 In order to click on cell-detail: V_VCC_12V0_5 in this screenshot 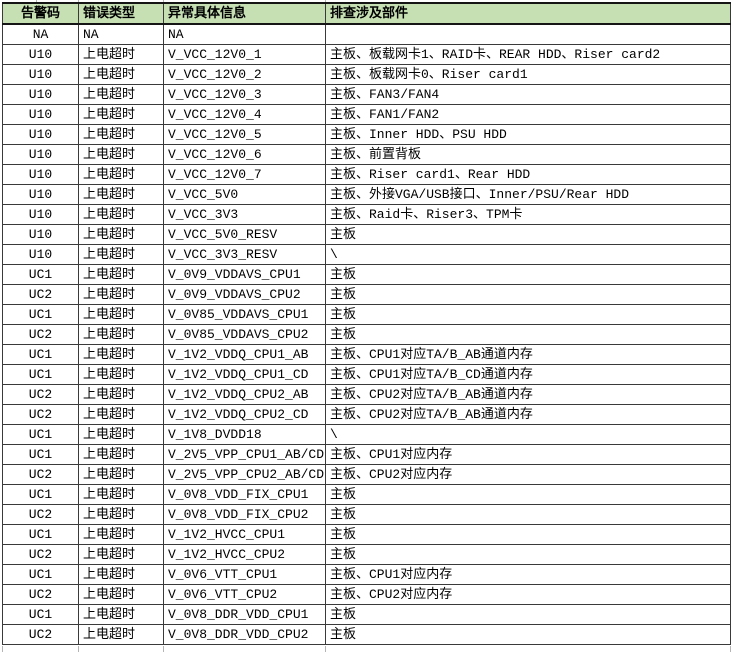, I will do `click(244, 134)`.